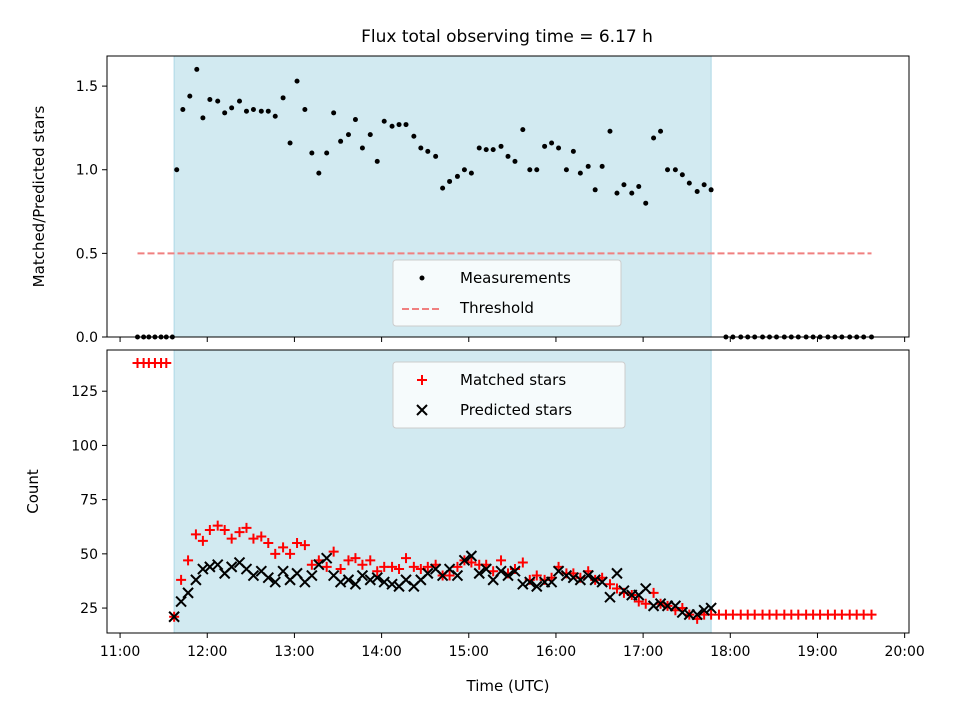 This screenshot has width=960, height=720. Describe the element at coordinates (513, 380) in the screenshot. I see `legend-label: Matched stars` at that location.